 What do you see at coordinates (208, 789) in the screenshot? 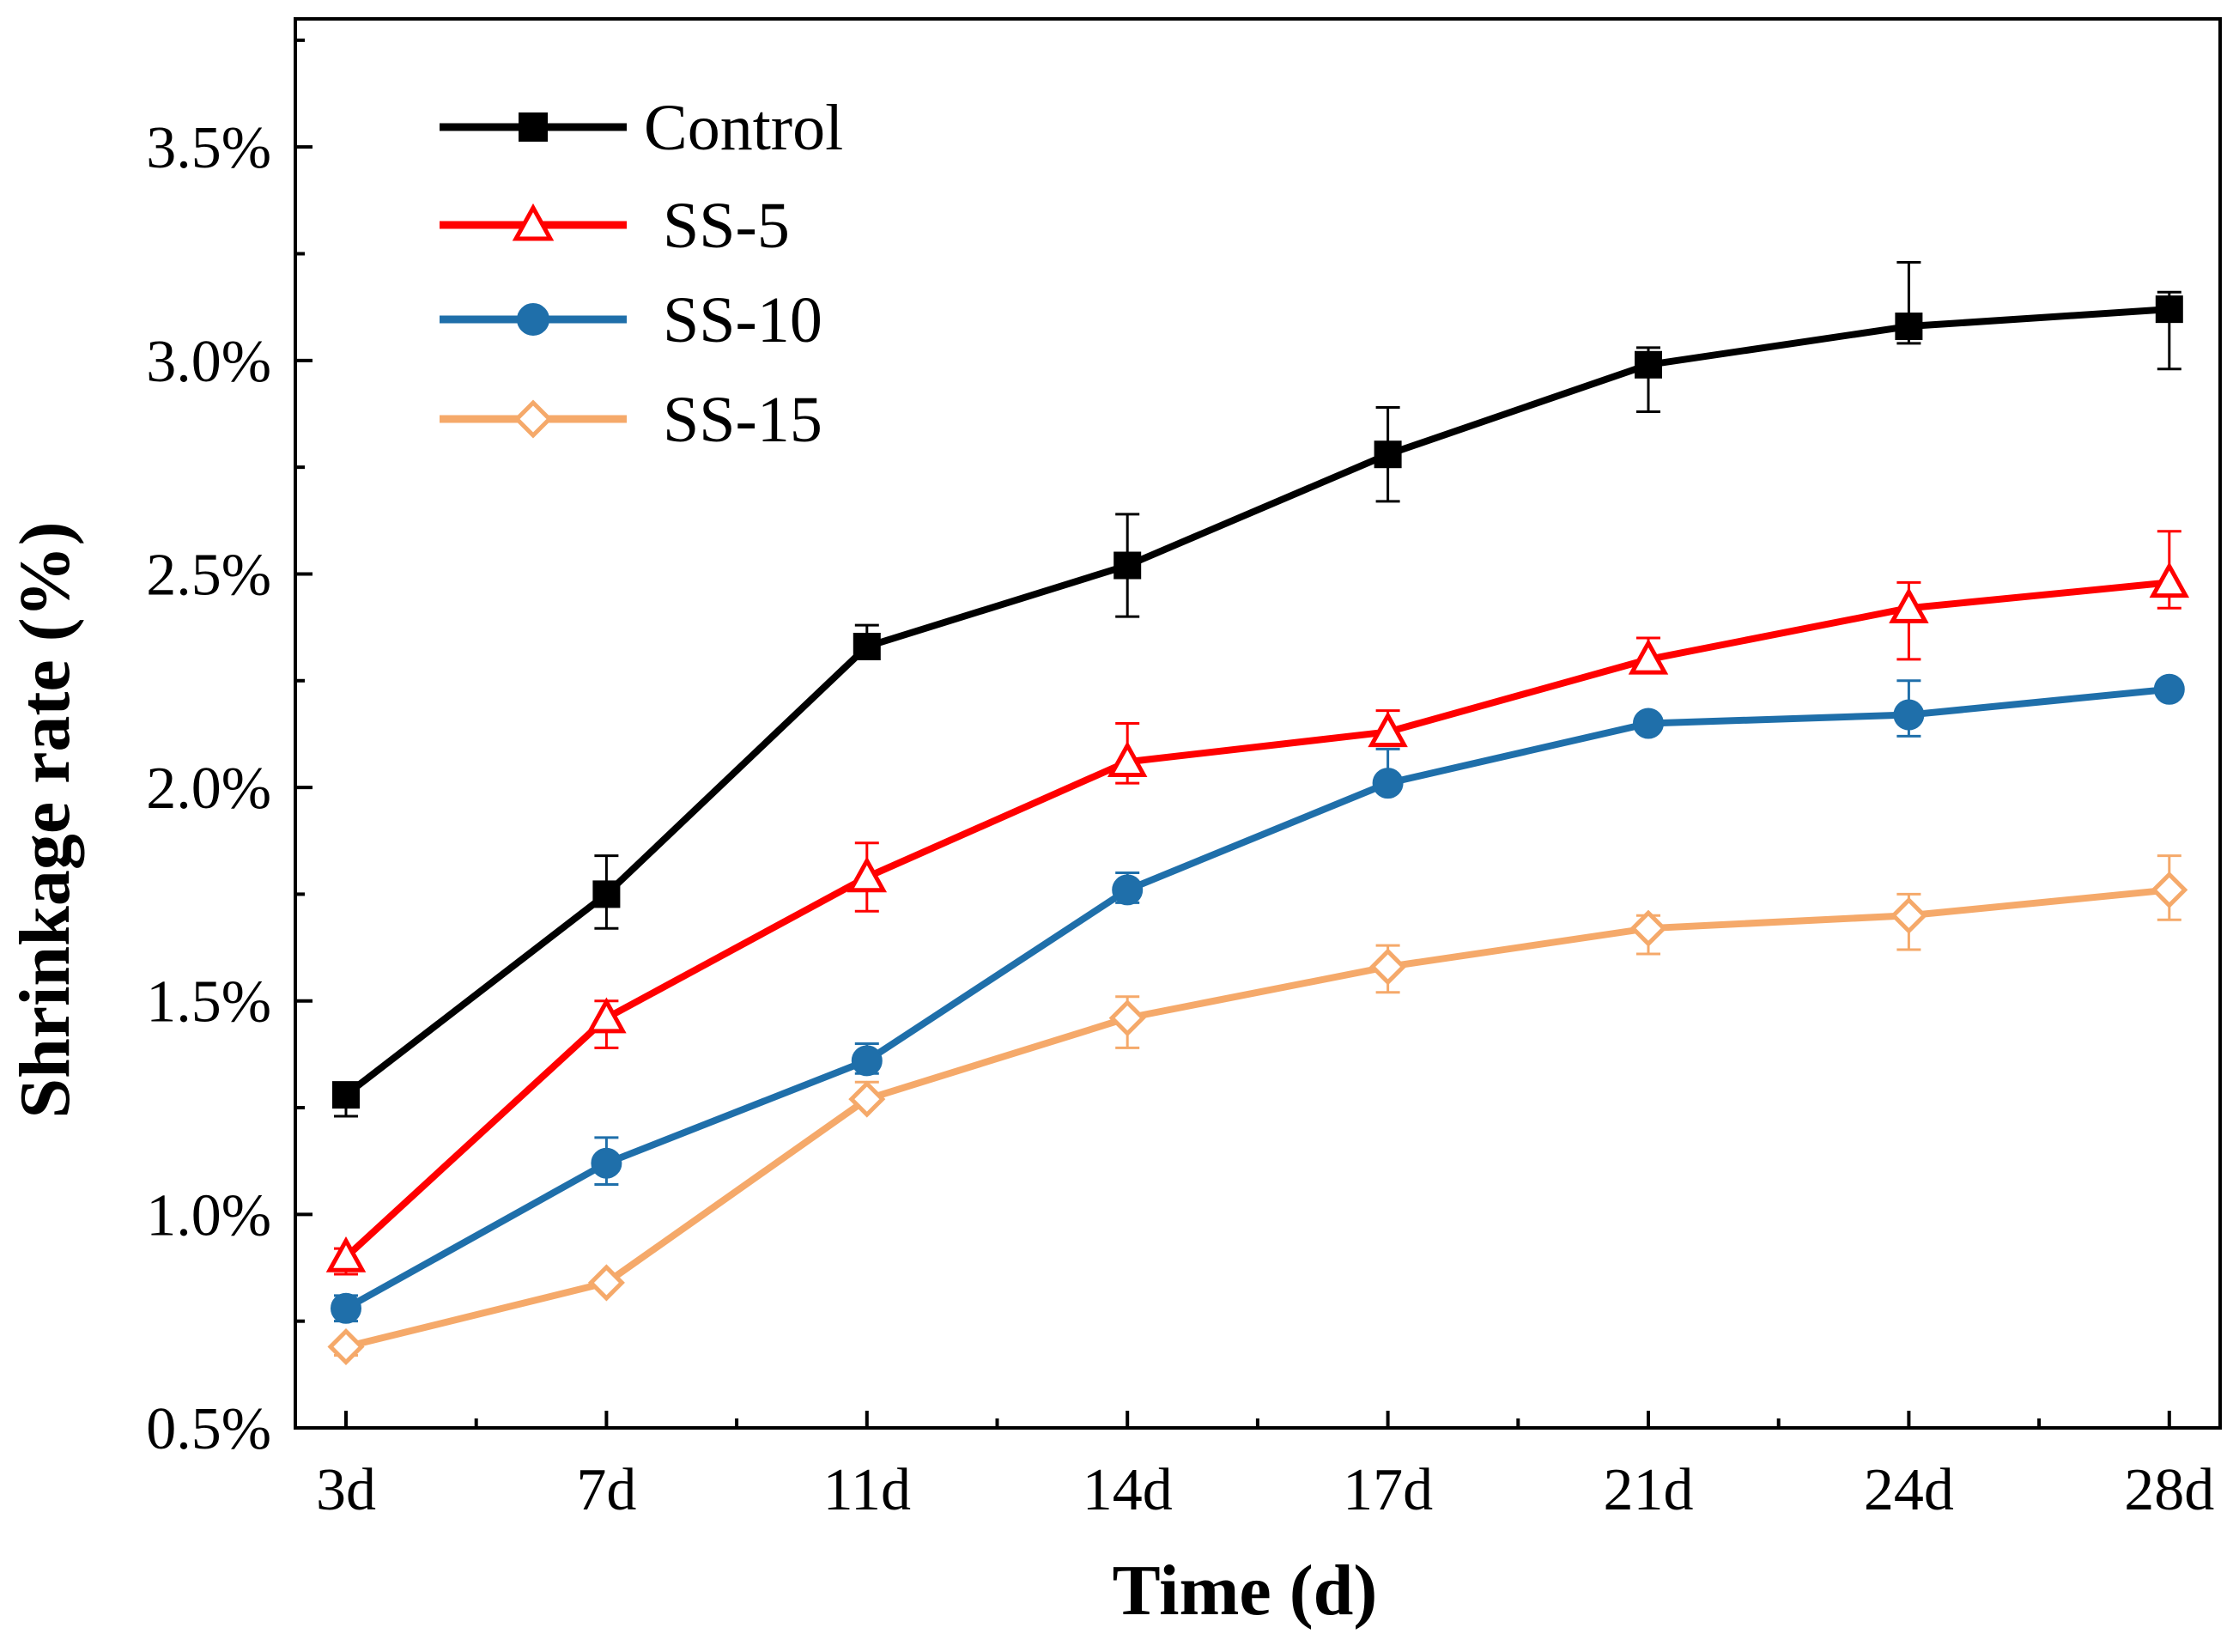
I see `y-tick-label: 2.0%` at bounding box center [208, 789].